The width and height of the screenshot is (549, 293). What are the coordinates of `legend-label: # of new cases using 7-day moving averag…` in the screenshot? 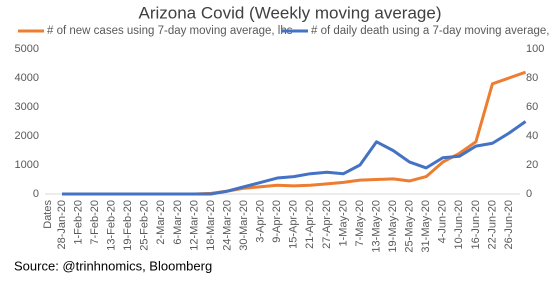 It's located at (170, 31).